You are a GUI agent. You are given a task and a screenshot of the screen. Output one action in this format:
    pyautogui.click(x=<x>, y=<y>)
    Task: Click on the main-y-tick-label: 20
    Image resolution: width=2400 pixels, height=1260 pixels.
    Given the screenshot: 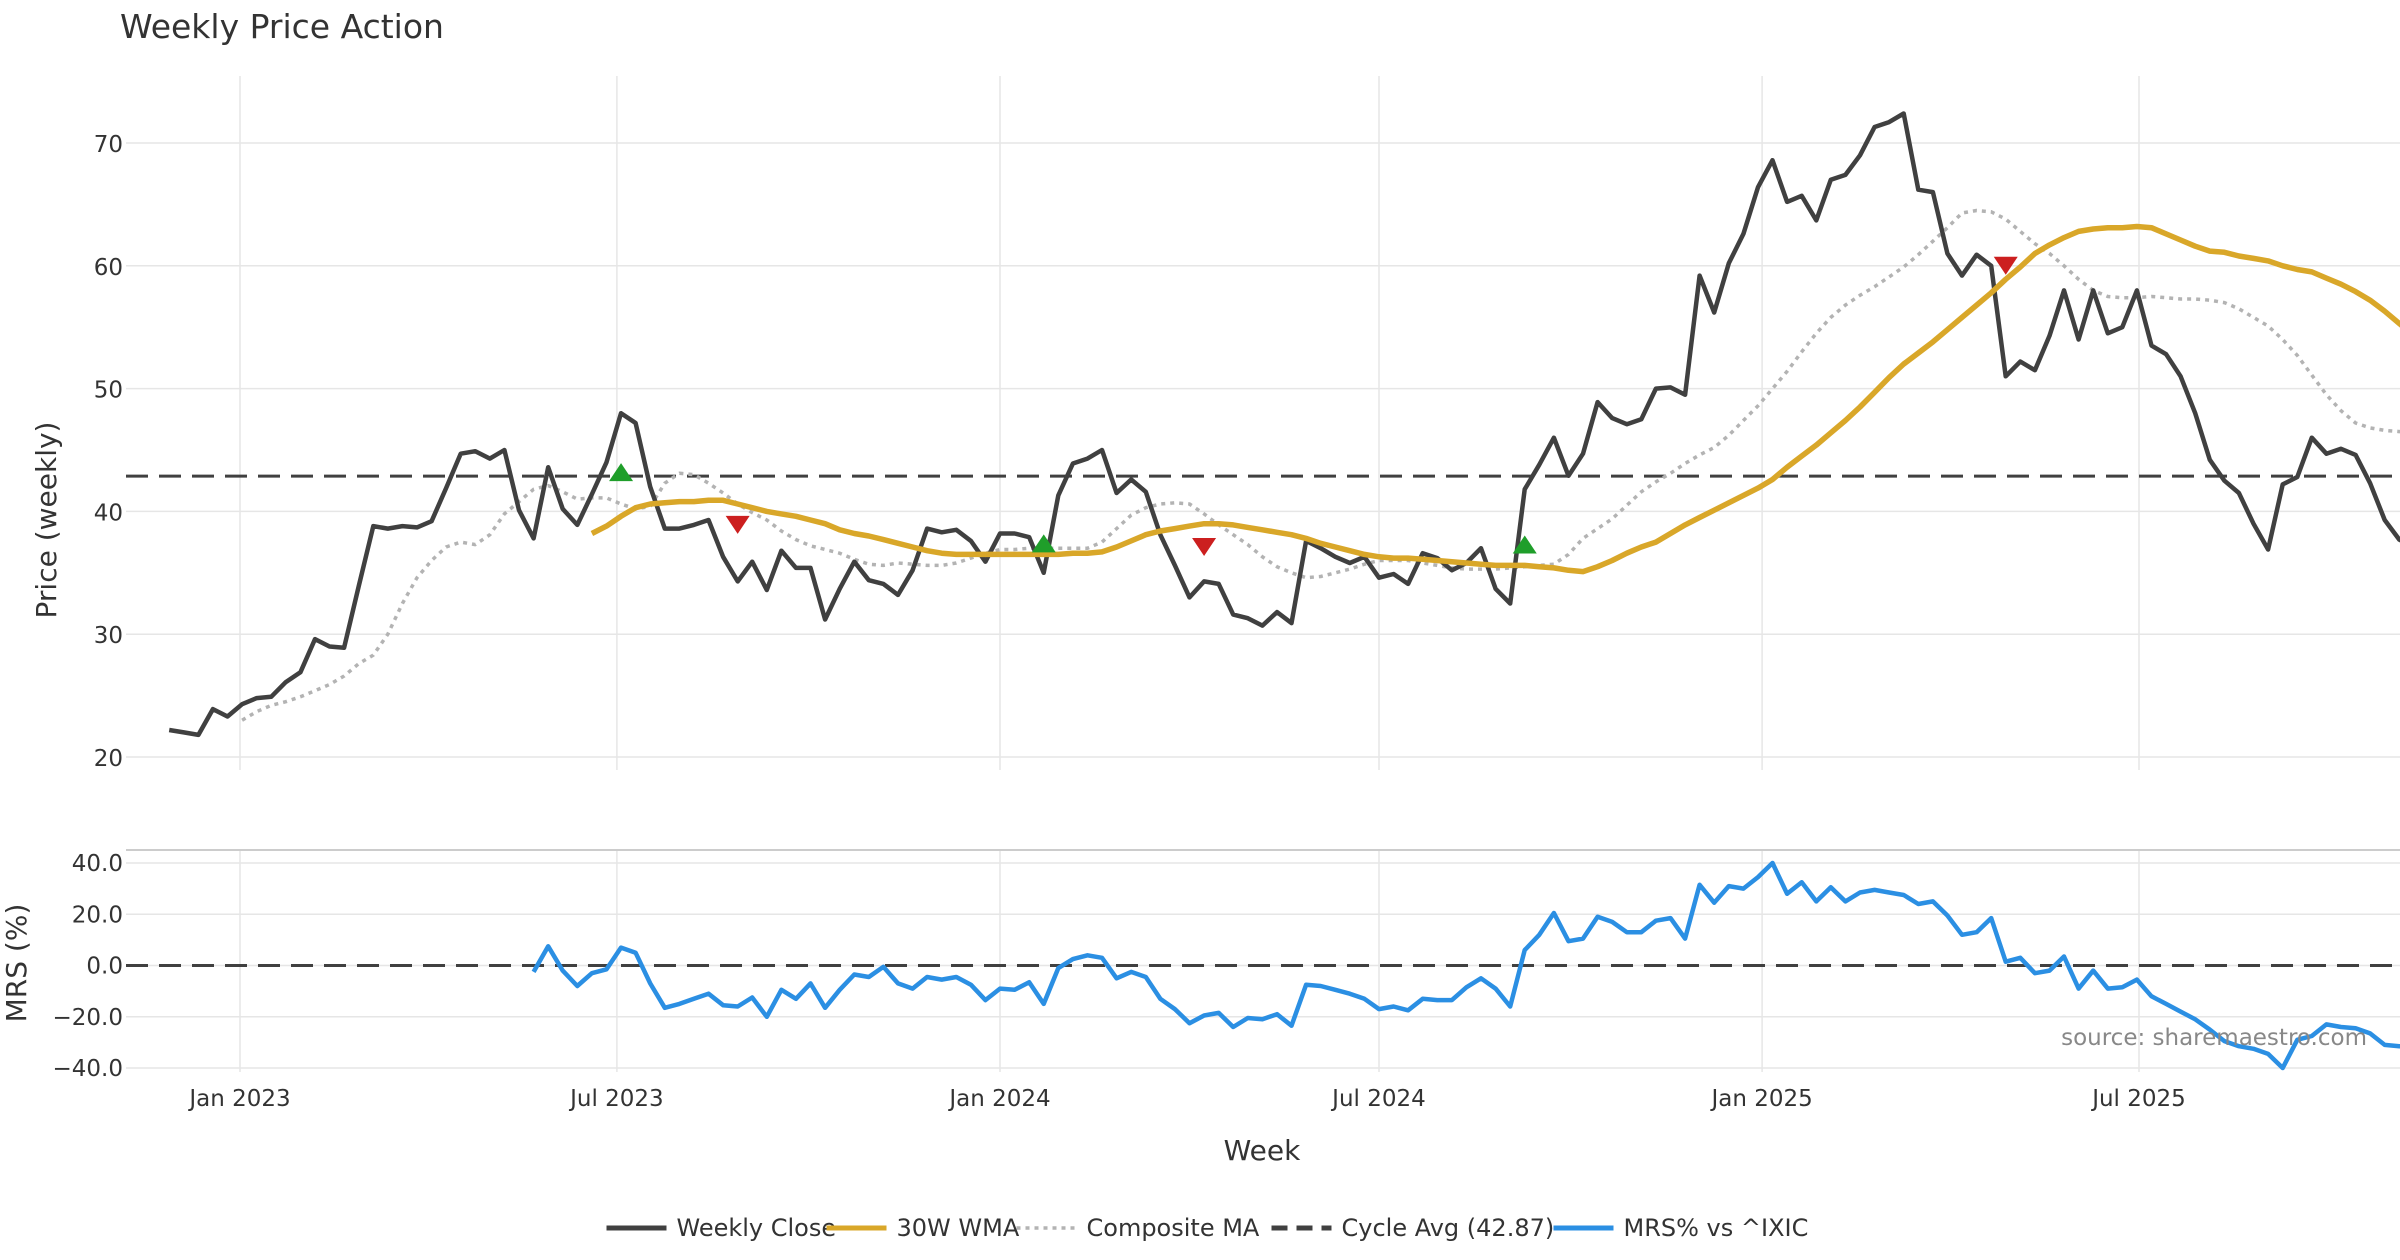 What is the action you would take?
    pyautogui.click(x=108, y=759)
    